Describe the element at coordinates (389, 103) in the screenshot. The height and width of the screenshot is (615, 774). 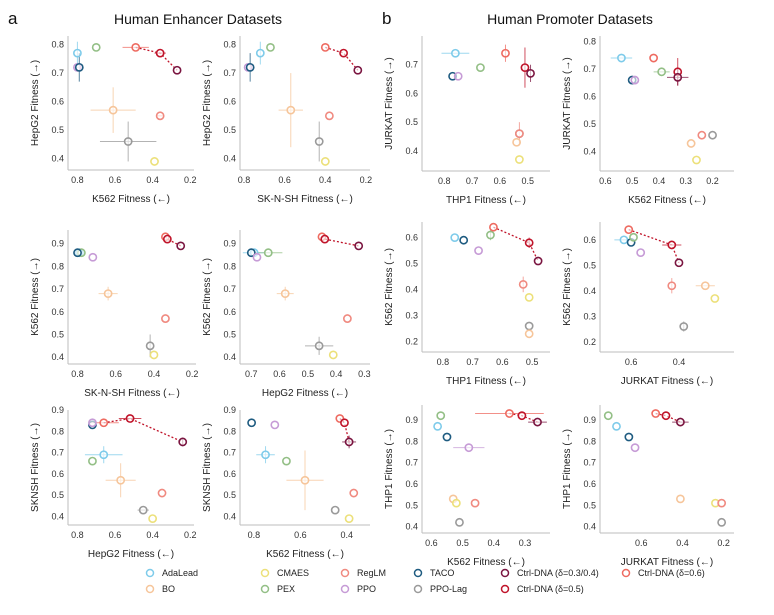
I see `y-axis-label: JURKAT Fitness (→)` at that location.